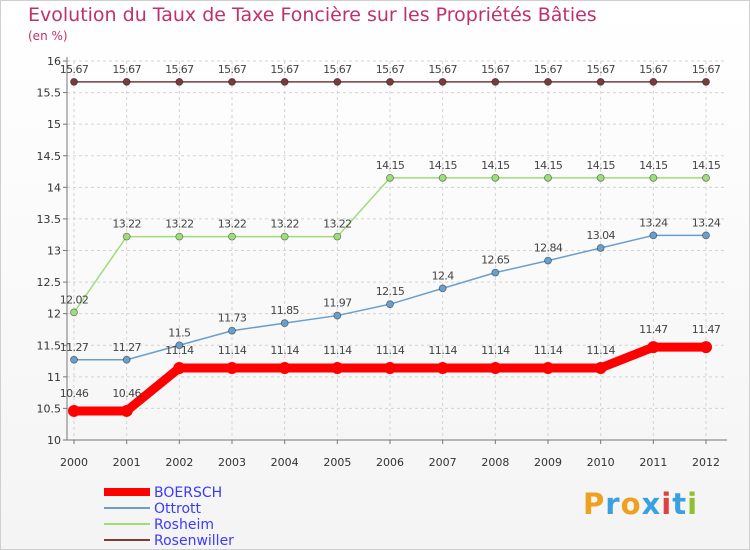 Image resolution: width=750 pixels, height=550 pixels. What do you see at coordinates (54, 124) in the screenshot?
I see `y-tick-label: 15` at bounding box center [54, 124].